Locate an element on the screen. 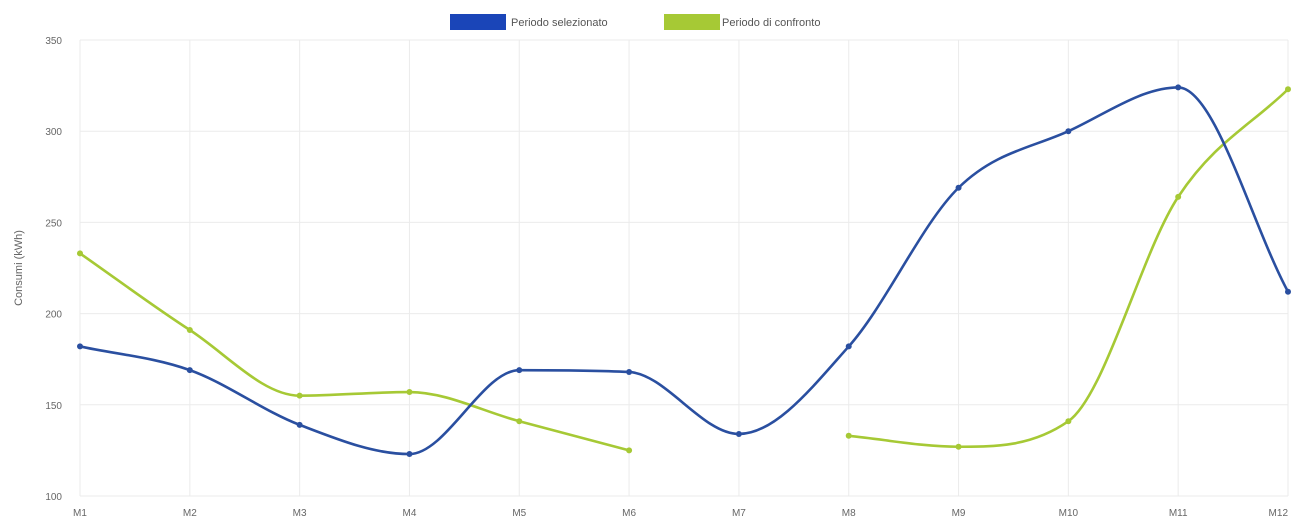 This screenshot has height=520, width=1302. x-tick-label: M1 is located at coordinates (80, 513).